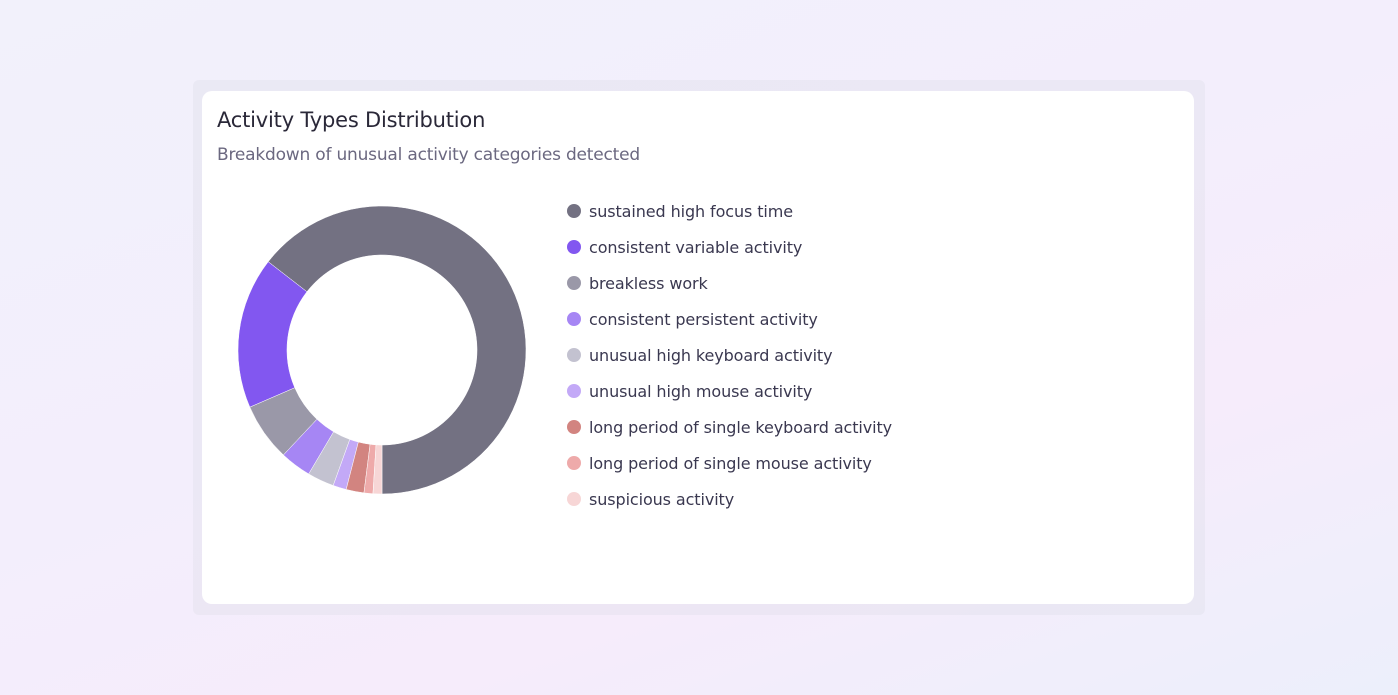  Describe the element at coordinates (701, 391) in the screenshot. I see `legend-label: unusual high mouse activity` at that location.